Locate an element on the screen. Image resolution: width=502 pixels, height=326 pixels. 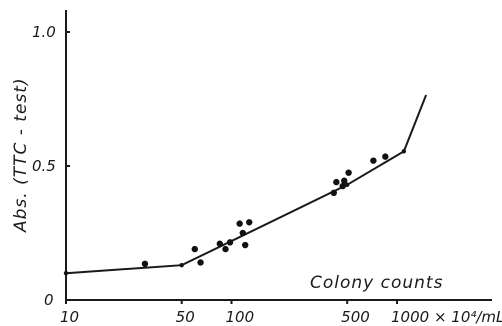
y-tick-label: 1.0 is located at coordinates (44, 32).